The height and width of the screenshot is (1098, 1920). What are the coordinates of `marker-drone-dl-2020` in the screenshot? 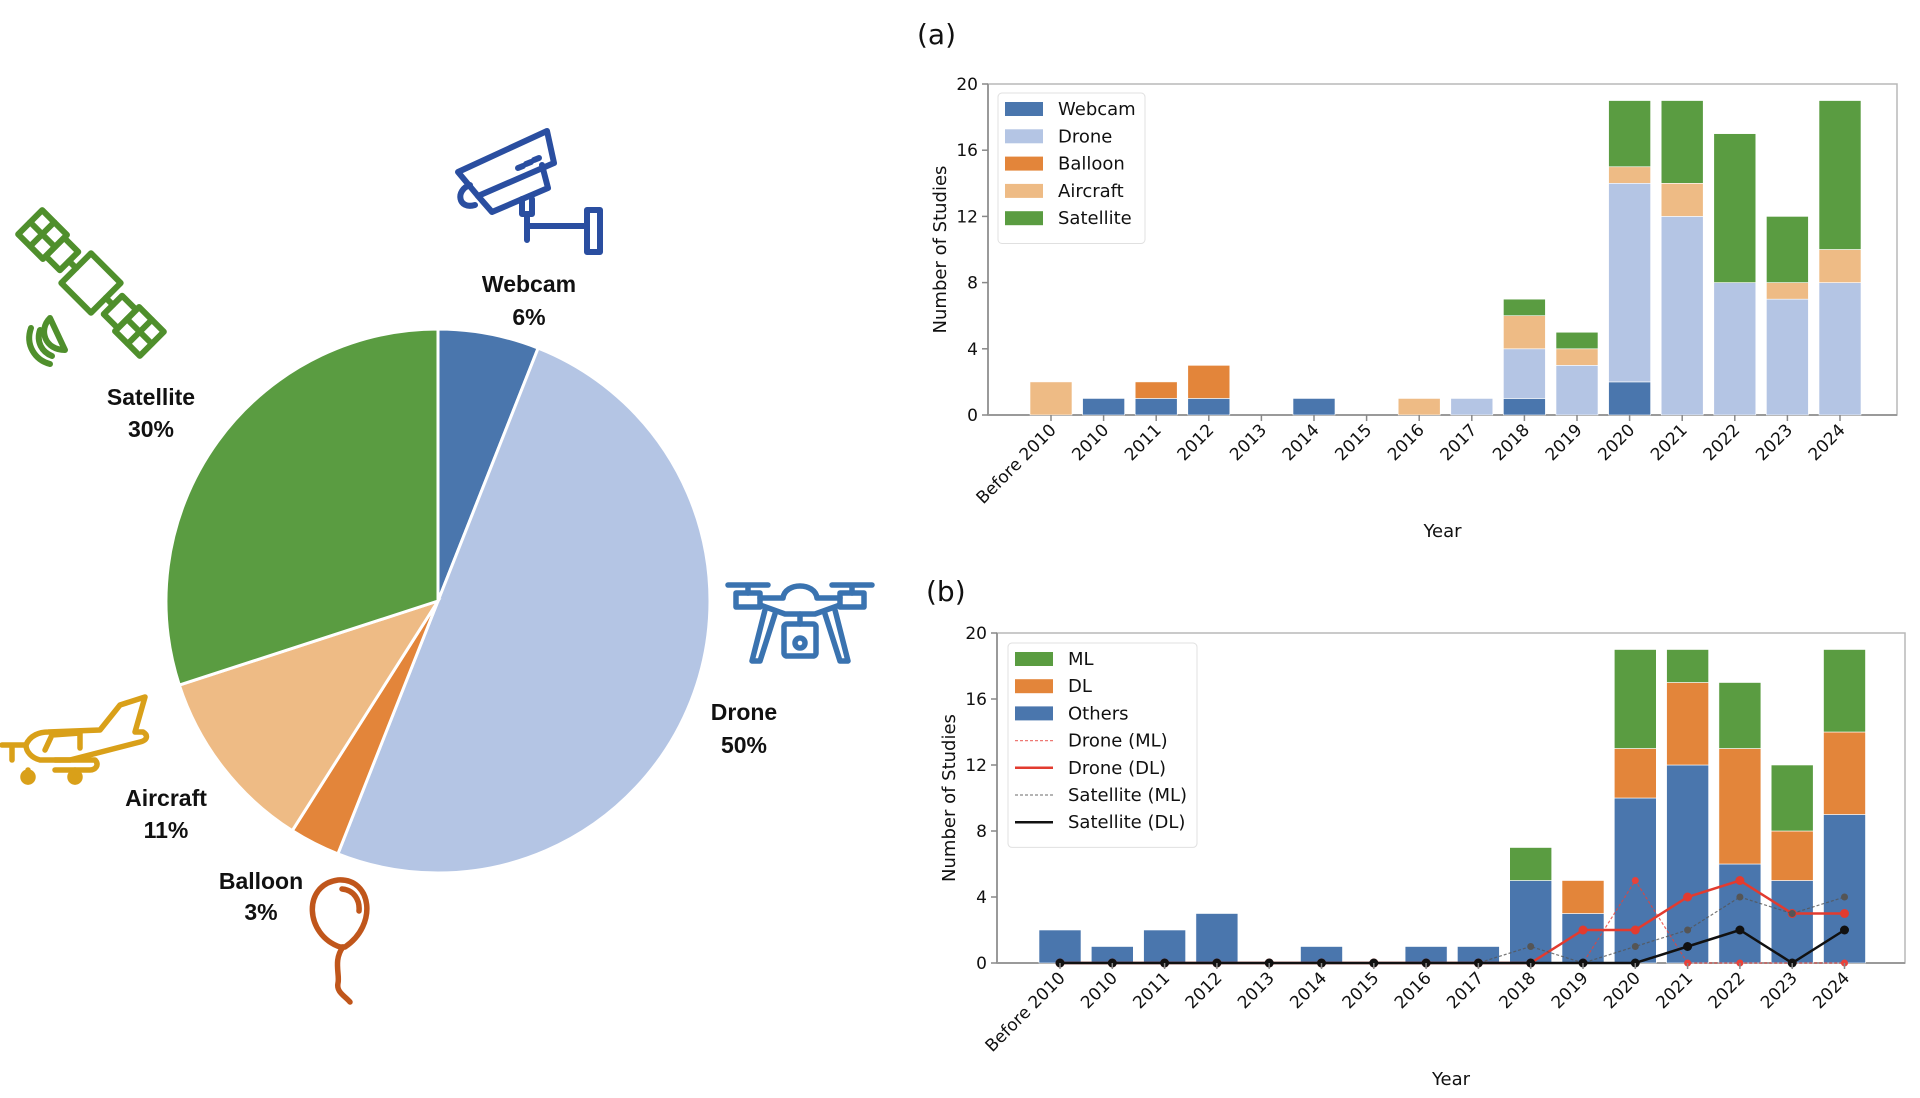 It's located at (1635, 930).